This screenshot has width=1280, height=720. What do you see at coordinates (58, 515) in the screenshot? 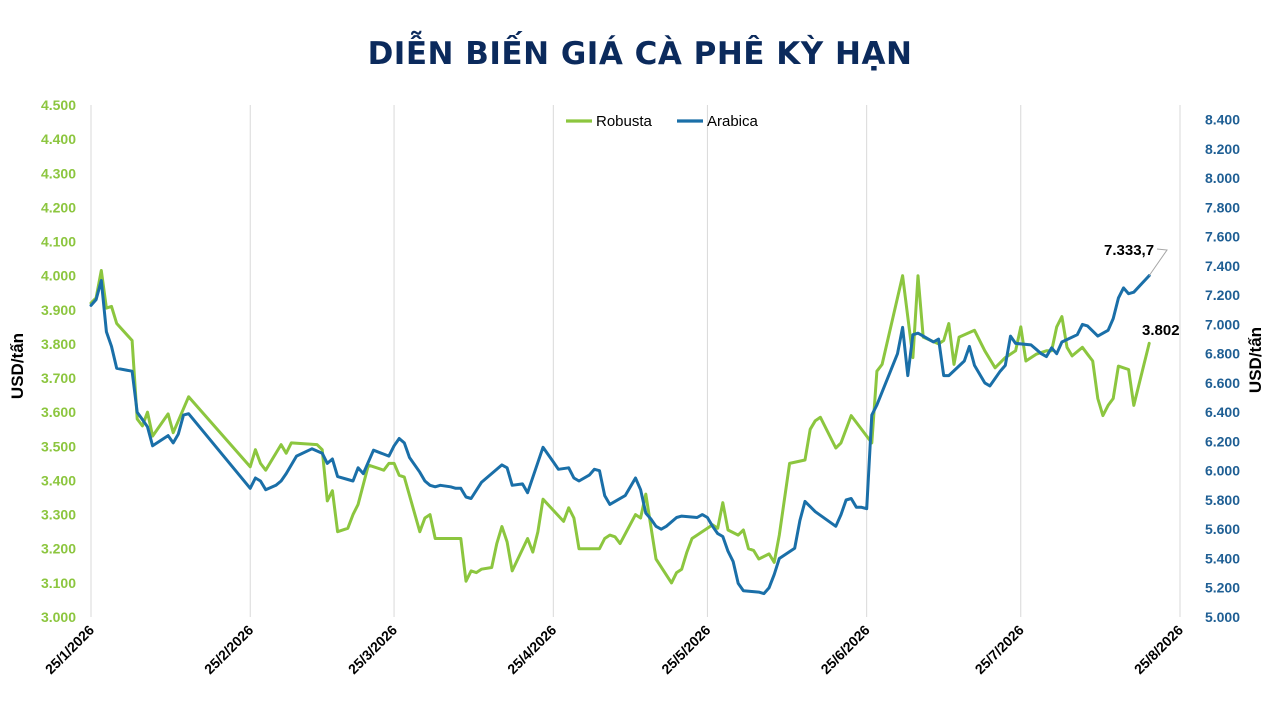
I see `left-tick-label: 3.300` at bounding box center [58, 515].